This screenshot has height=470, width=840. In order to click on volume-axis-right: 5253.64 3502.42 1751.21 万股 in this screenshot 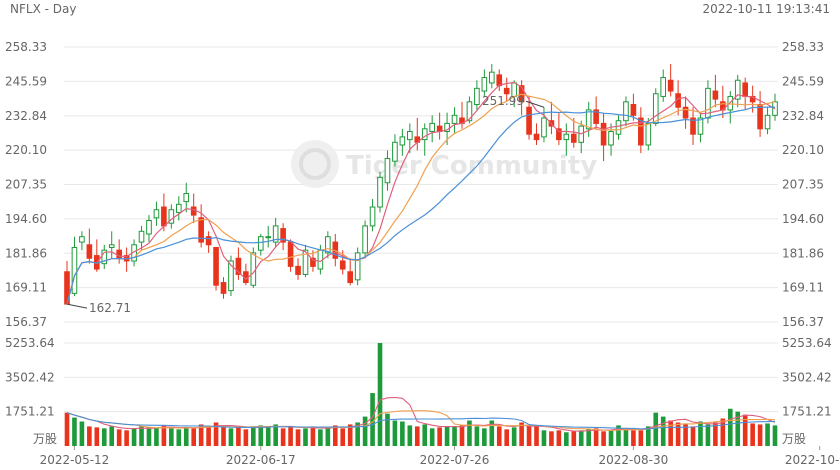, I will do `click(807, 391)`.